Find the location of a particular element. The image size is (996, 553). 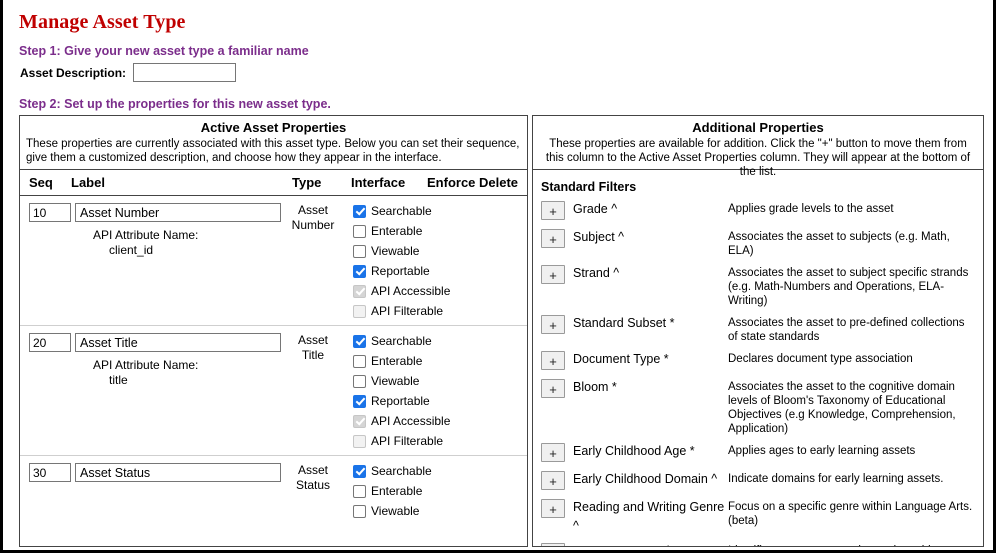

property-type: Asset Status is located at coordinates (313, 477).